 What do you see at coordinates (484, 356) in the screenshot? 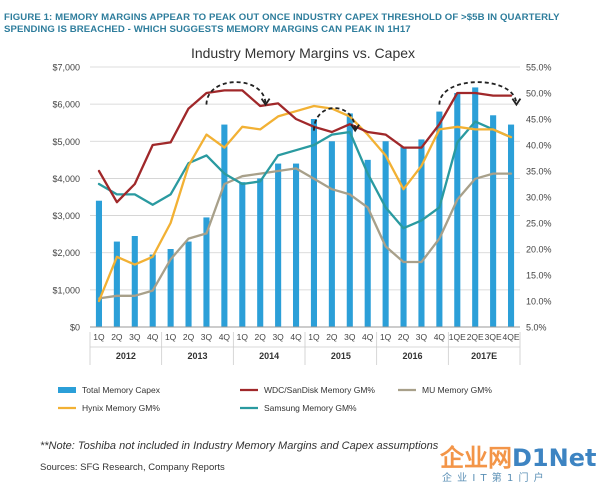
I see `year-label: 2017E` at bounding box center [484, 356].